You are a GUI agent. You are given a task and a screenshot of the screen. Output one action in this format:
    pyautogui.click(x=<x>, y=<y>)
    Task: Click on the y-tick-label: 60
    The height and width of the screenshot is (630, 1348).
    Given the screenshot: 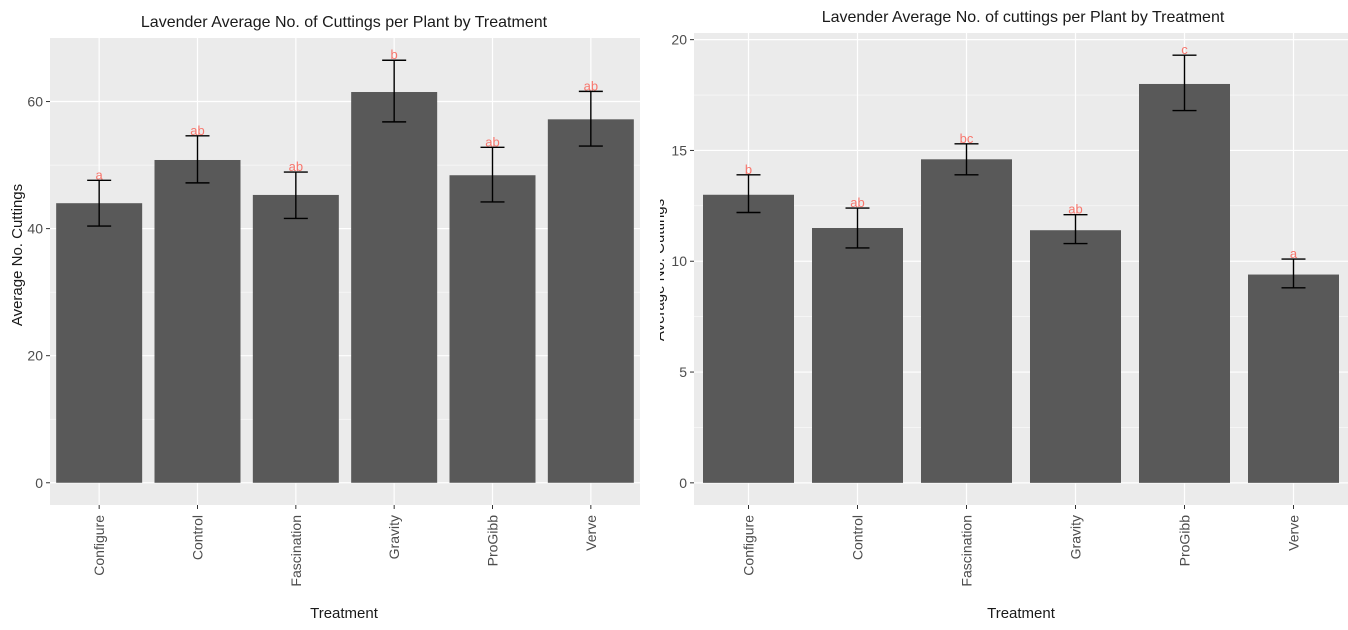 What is the action you would take?
    pyautogui.click(x=35, y=102)
    